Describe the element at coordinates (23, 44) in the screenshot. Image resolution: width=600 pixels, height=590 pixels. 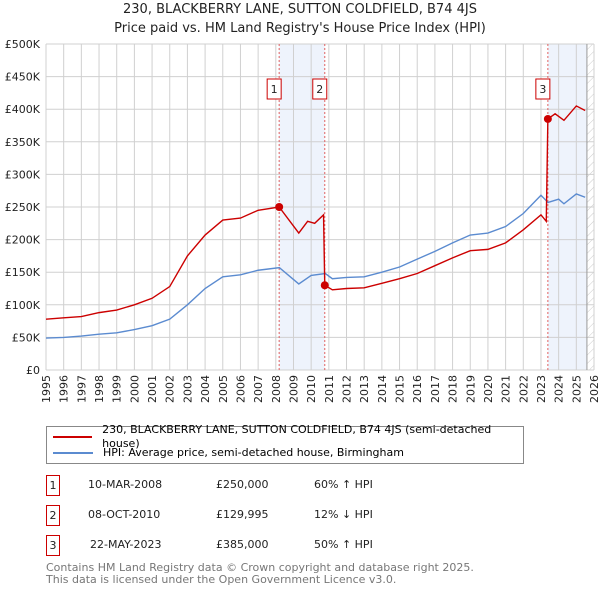
I see `y-tick-label: £500K` at that location.